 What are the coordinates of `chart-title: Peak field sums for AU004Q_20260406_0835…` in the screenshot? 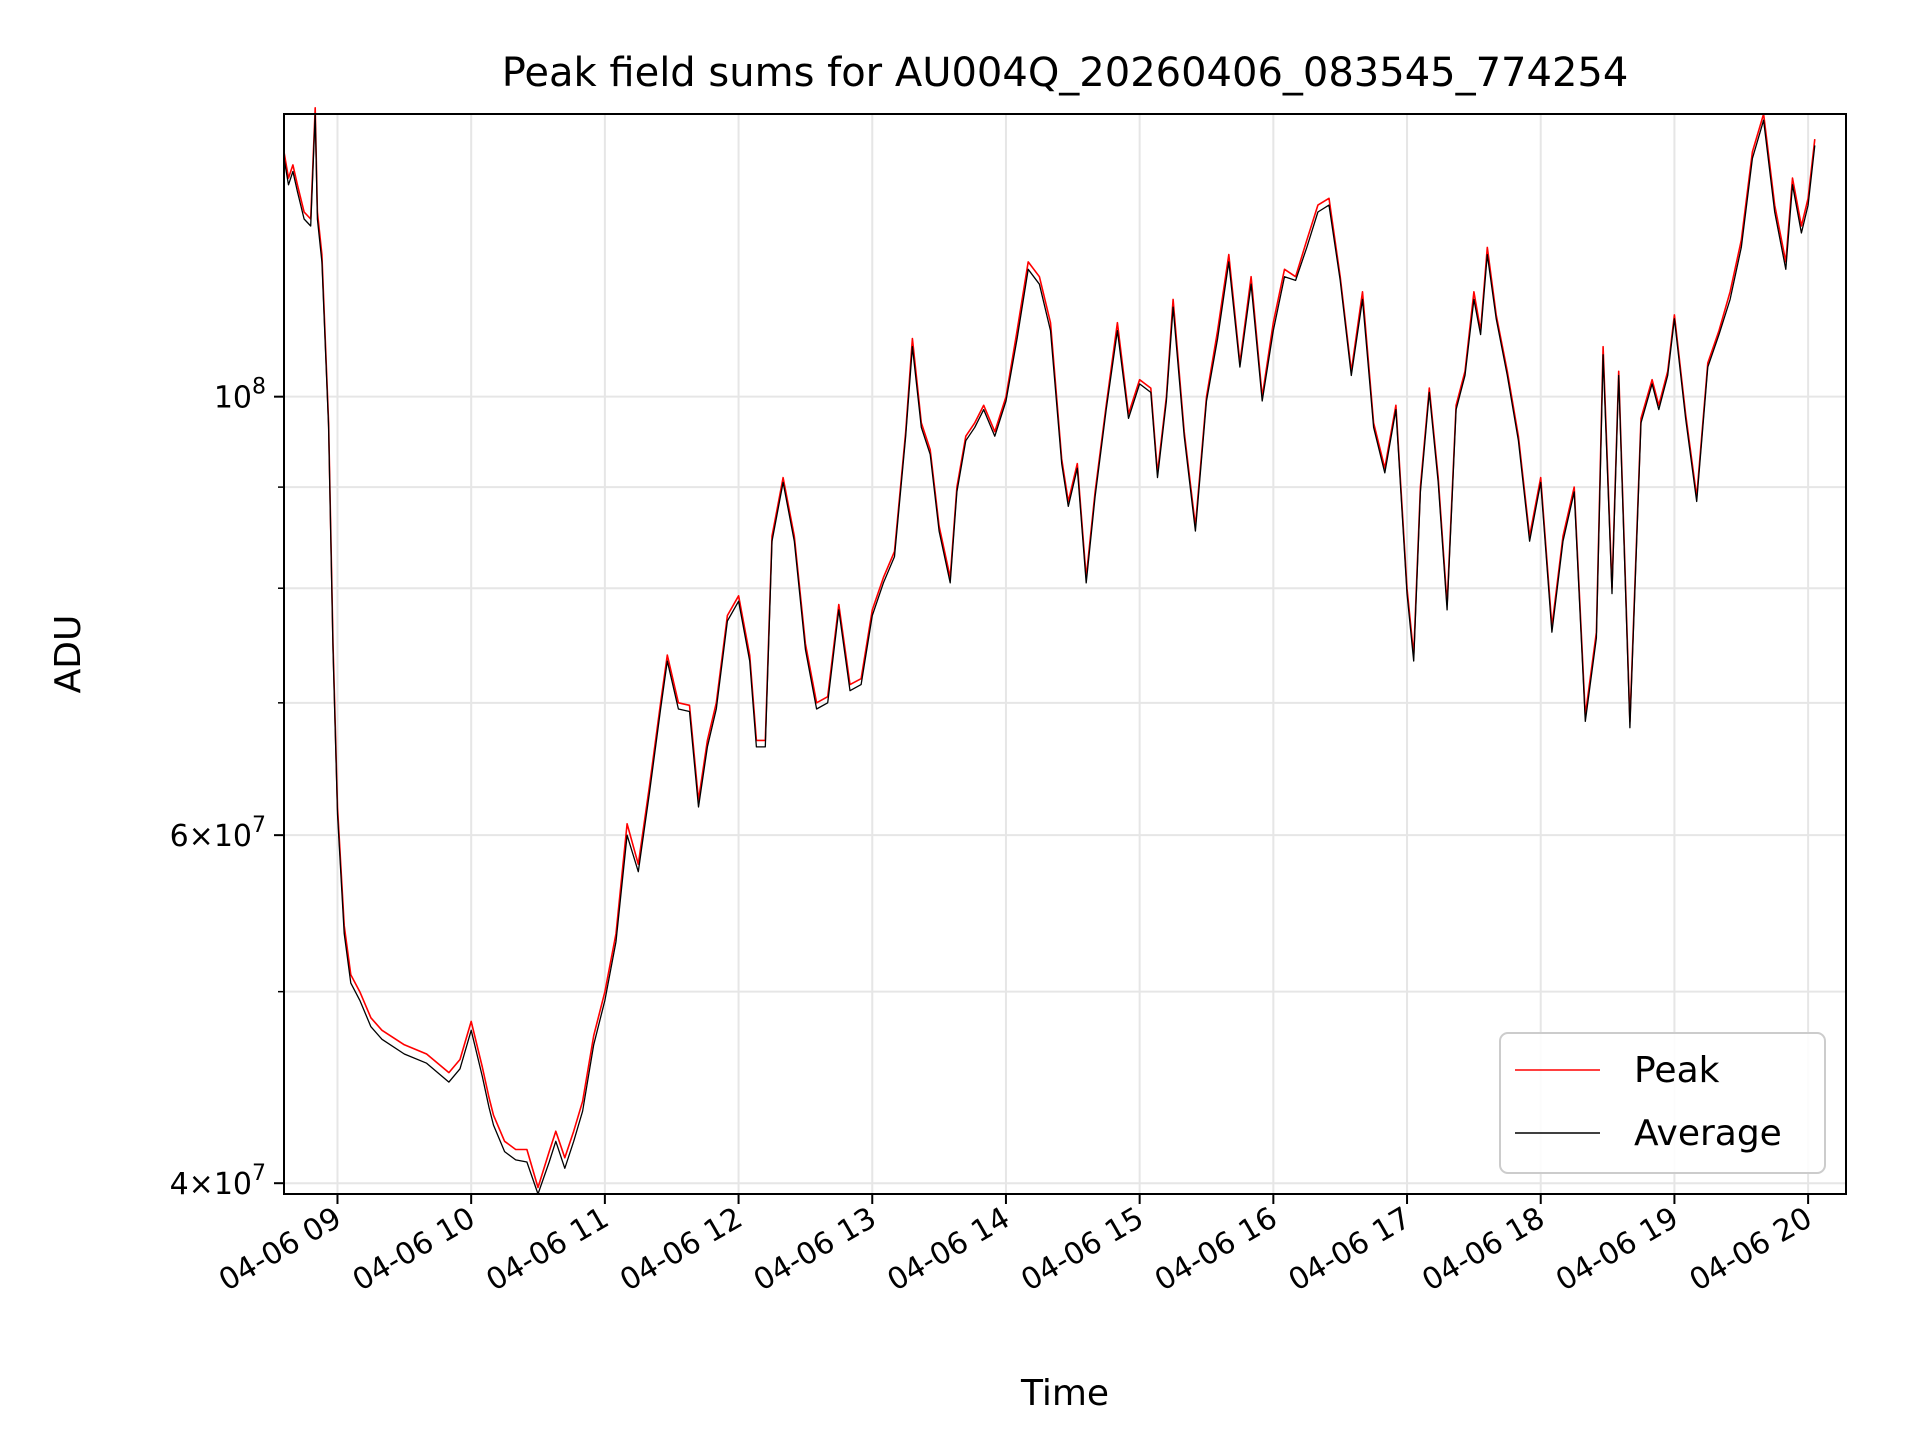 It's located at (1065, 73).